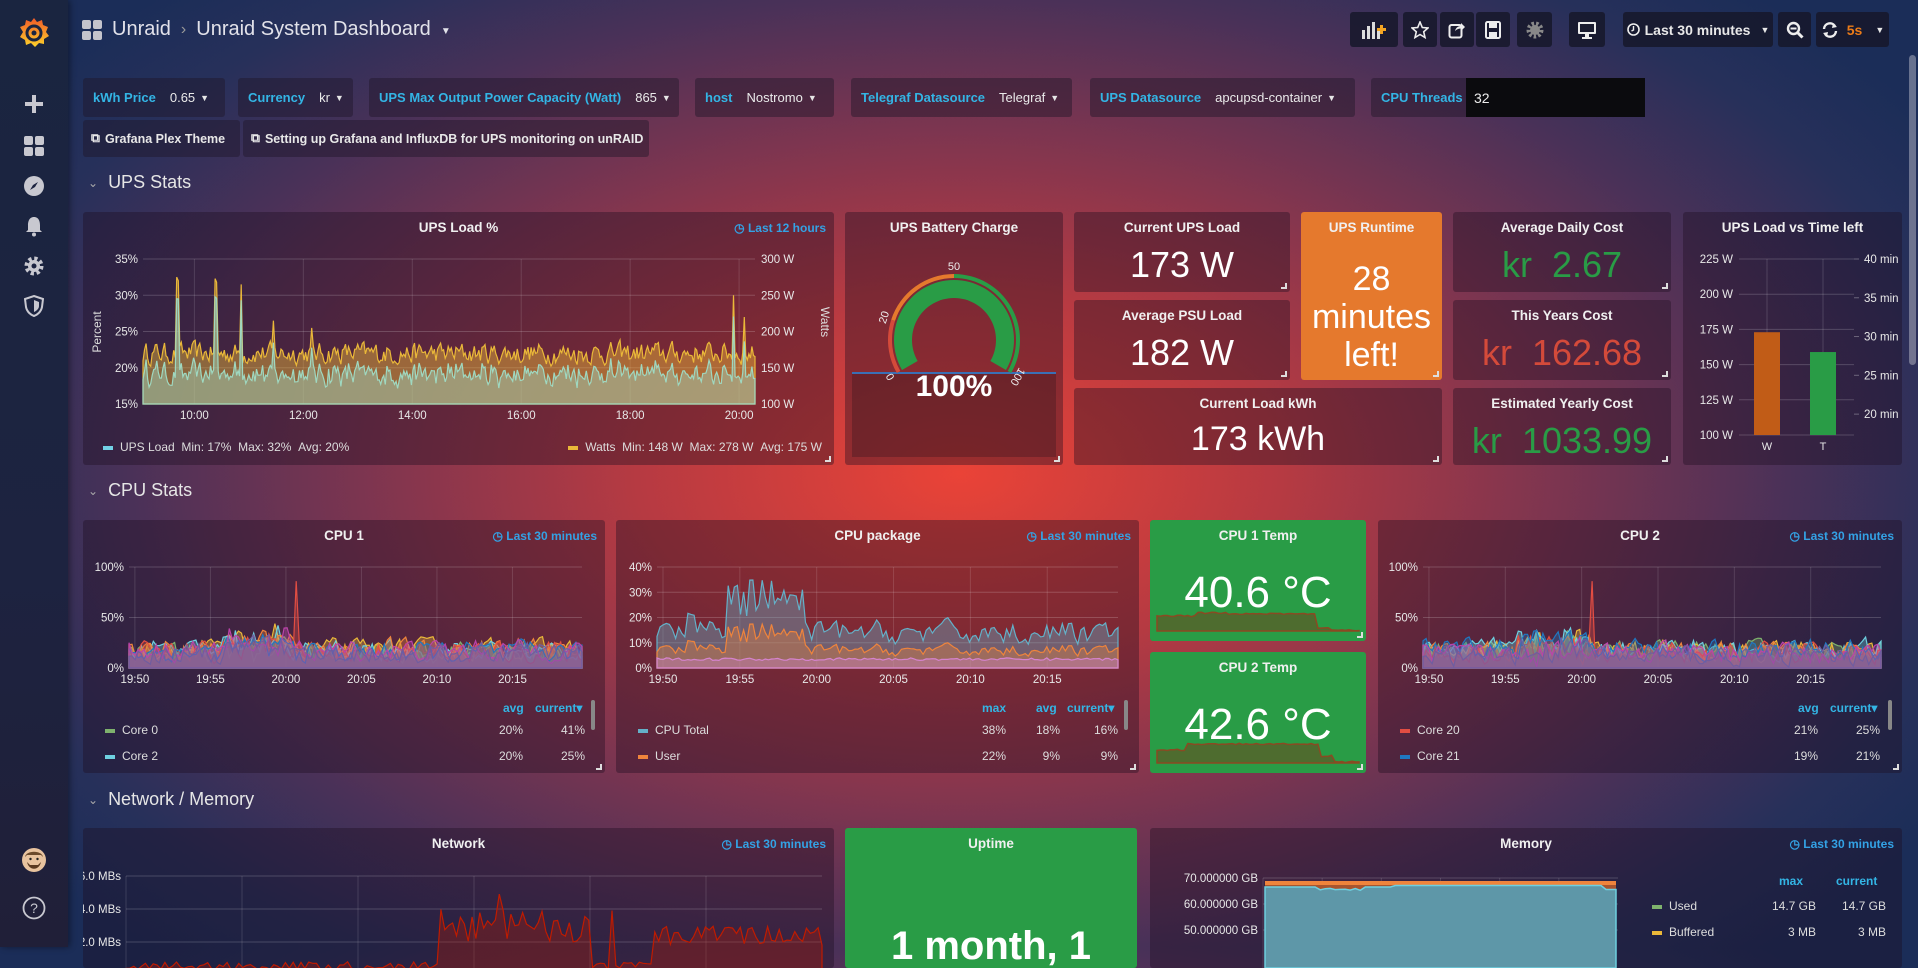  Describe the element at coordinates (1879, 30) in the screenshot. I see `refresh-caret-icon: ▼` at that location.